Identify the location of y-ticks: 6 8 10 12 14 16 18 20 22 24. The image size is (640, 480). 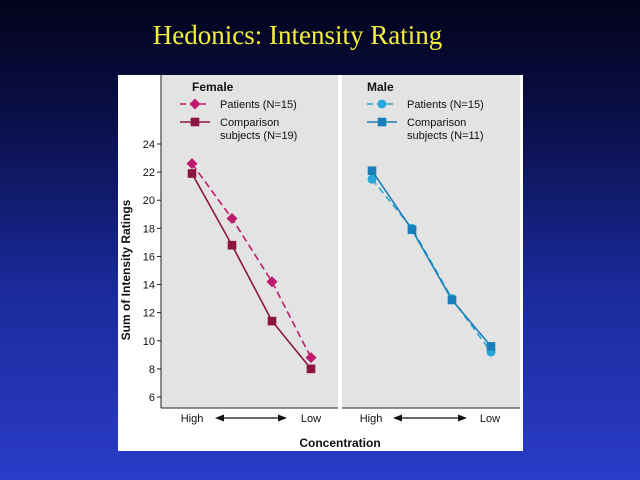
(152, 271).